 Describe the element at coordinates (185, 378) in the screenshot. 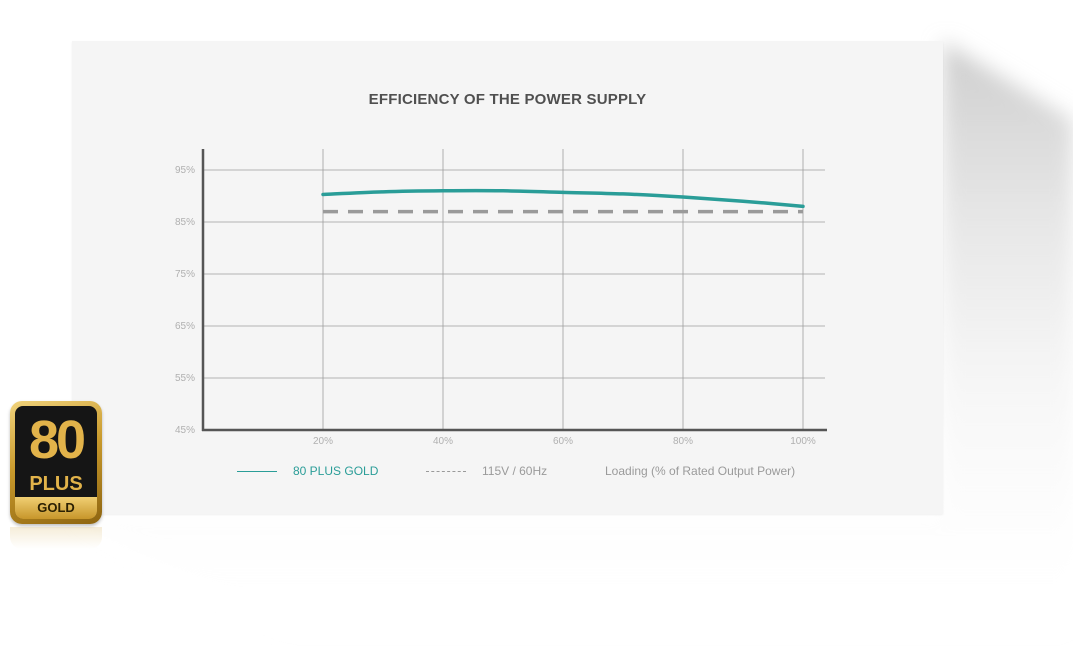

I see `y-tick-label: 55%` at that location.